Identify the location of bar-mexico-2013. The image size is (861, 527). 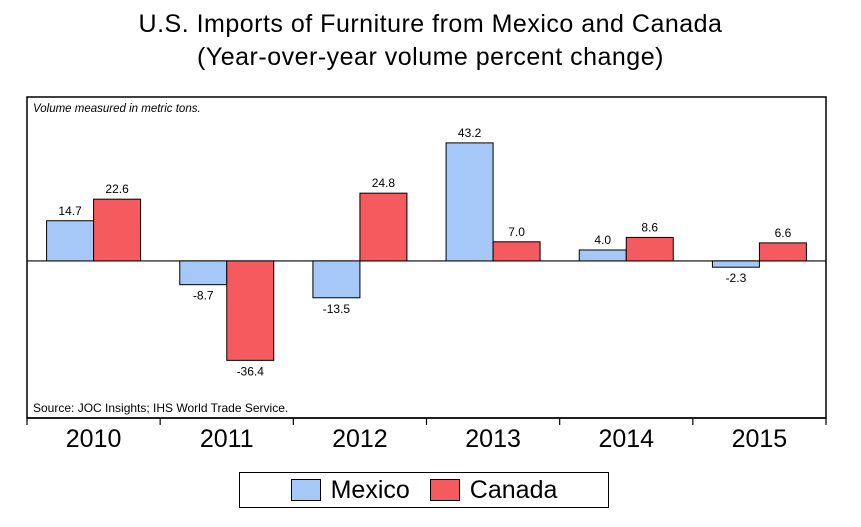
(469, 202).